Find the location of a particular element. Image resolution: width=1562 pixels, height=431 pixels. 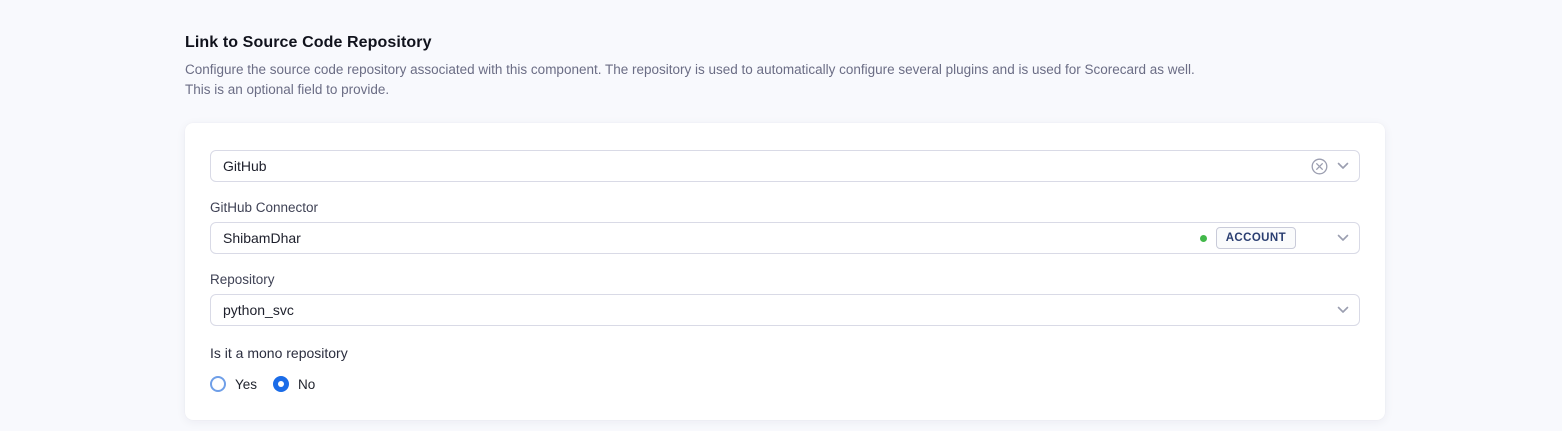

section-description-line2: This is an optional field to provide. is located at coordinates (287, 89).